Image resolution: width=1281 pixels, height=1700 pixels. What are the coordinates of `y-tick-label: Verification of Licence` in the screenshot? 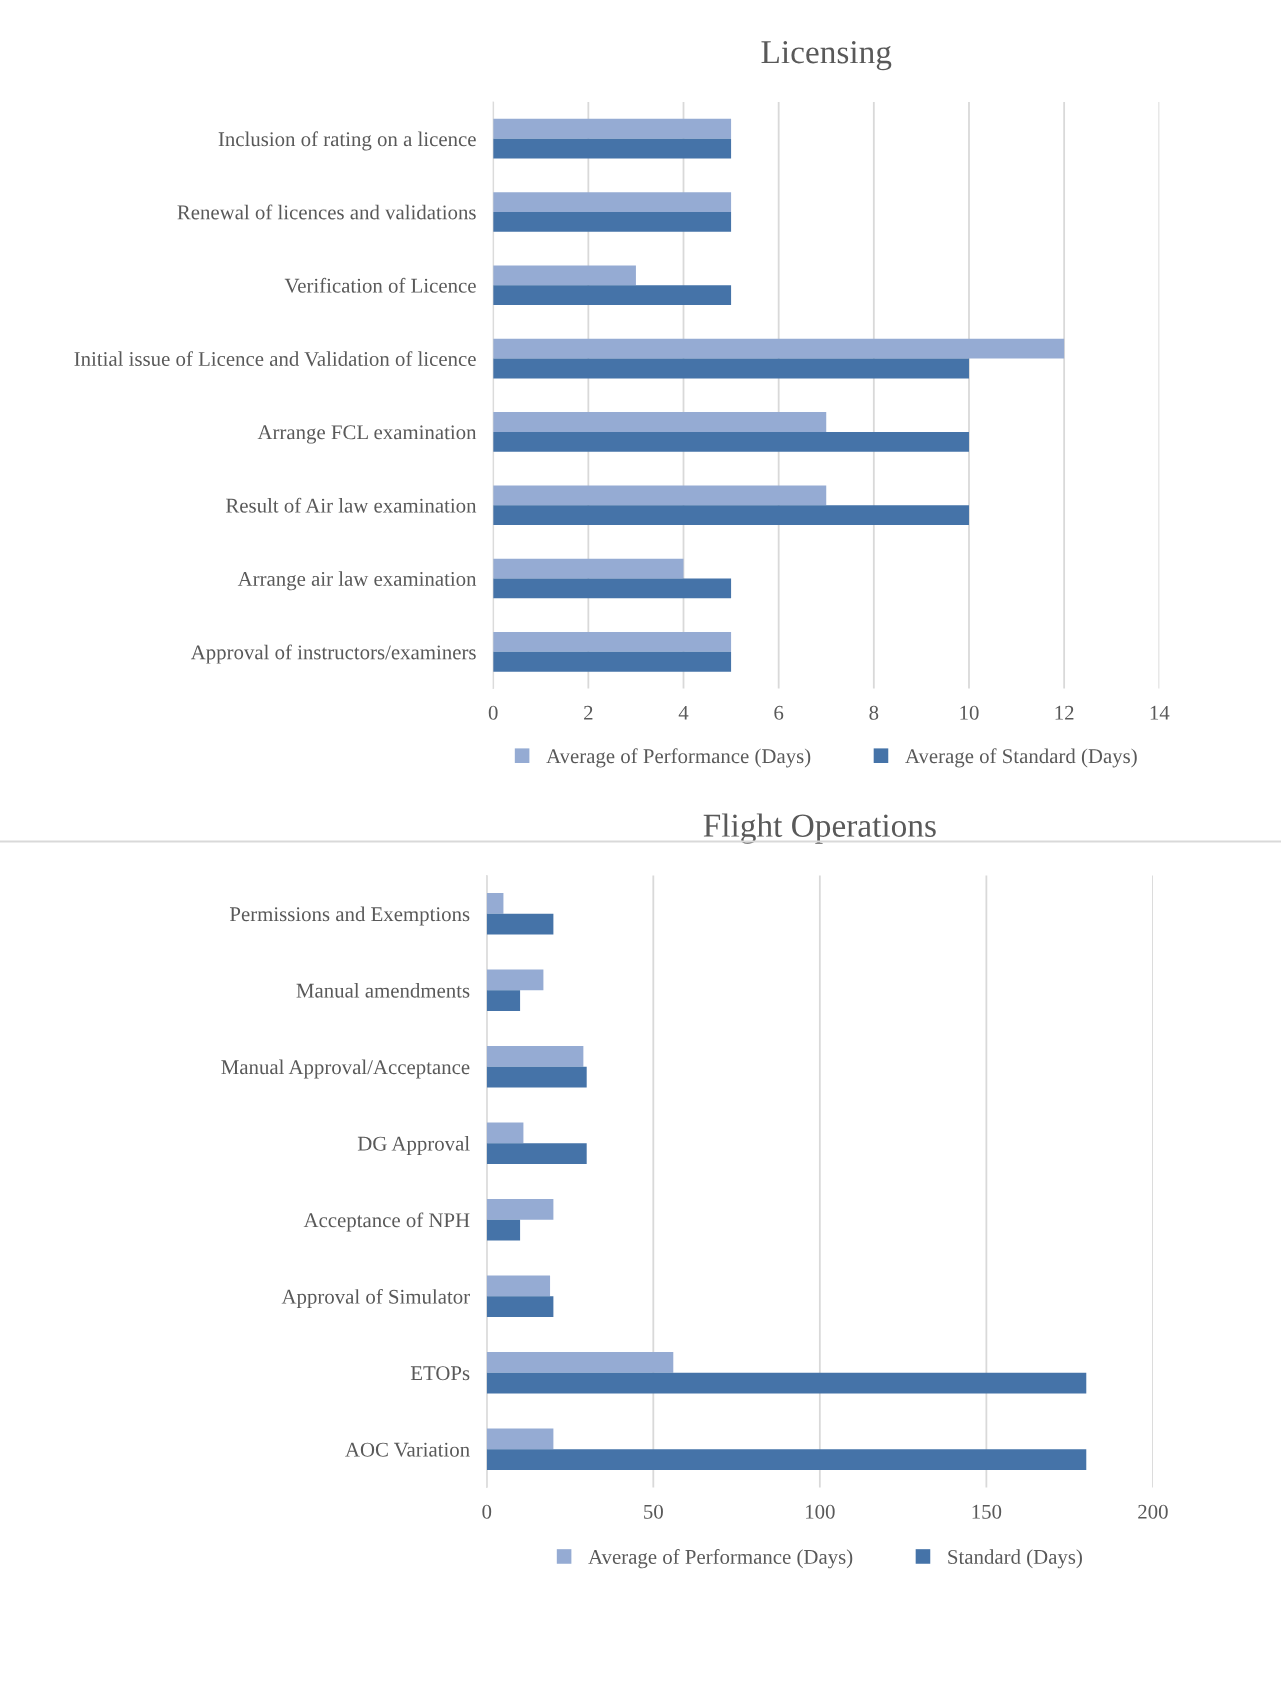 It's located at (380, 285).